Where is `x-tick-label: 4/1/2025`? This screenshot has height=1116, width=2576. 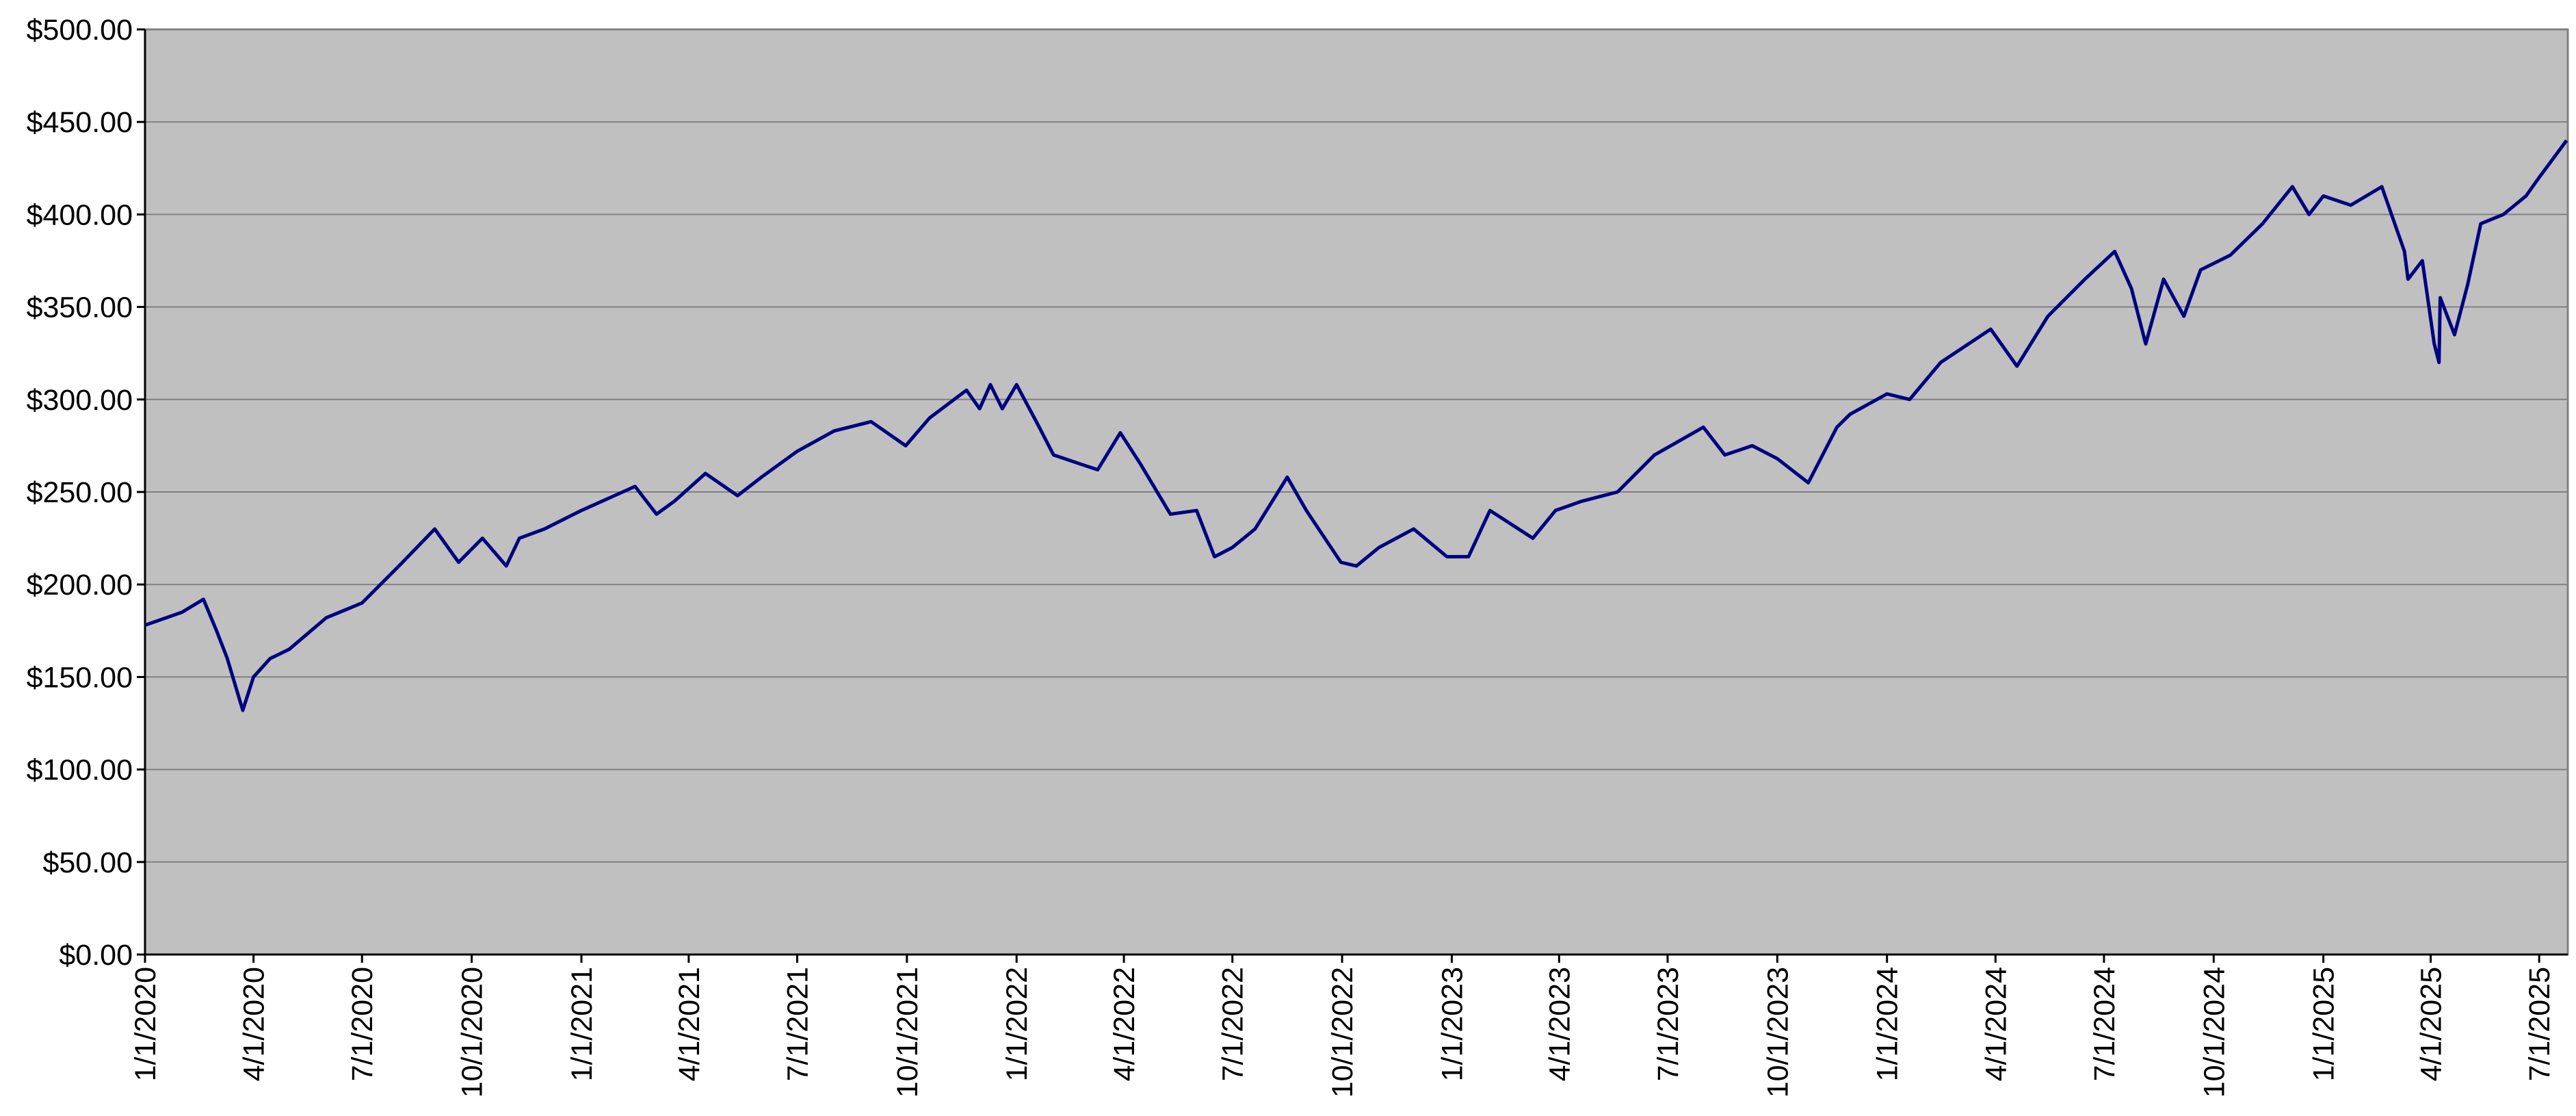
x-tick-label: 4/1/2025 is located at coordinates (2431, 1024).